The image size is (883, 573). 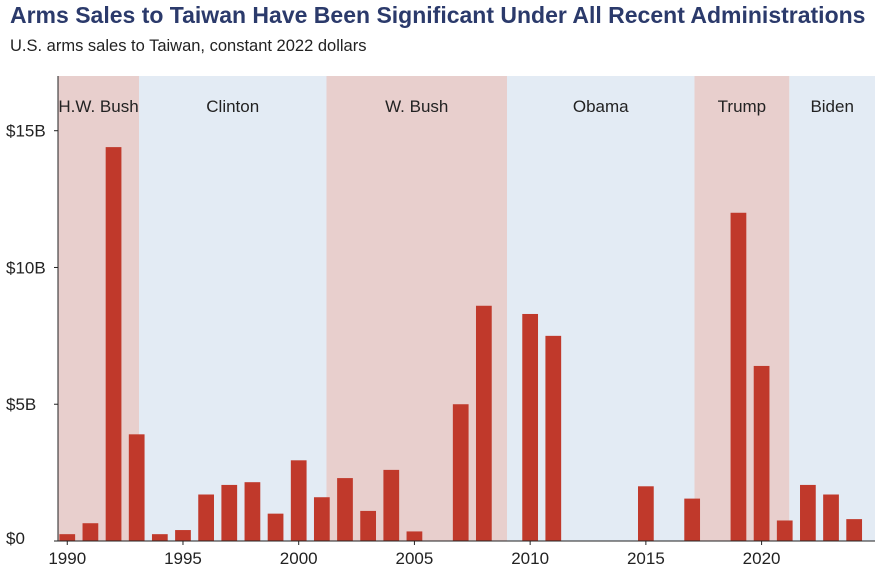 What do you see at coordinates (414, 536) in the screenshot?
I see `bar-2005` at bounding box center [414, 536].